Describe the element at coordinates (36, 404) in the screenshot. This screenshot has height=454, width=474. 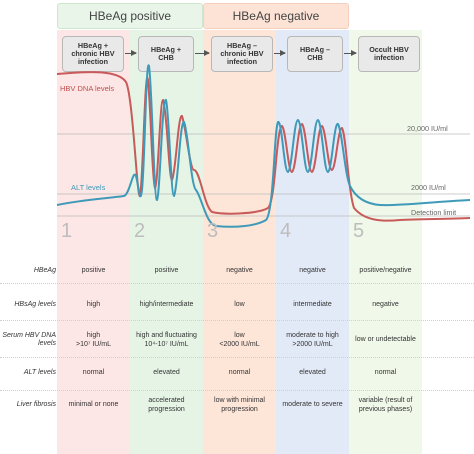
I see `row-label-fibrosis: Liver fibrosis` at that location.